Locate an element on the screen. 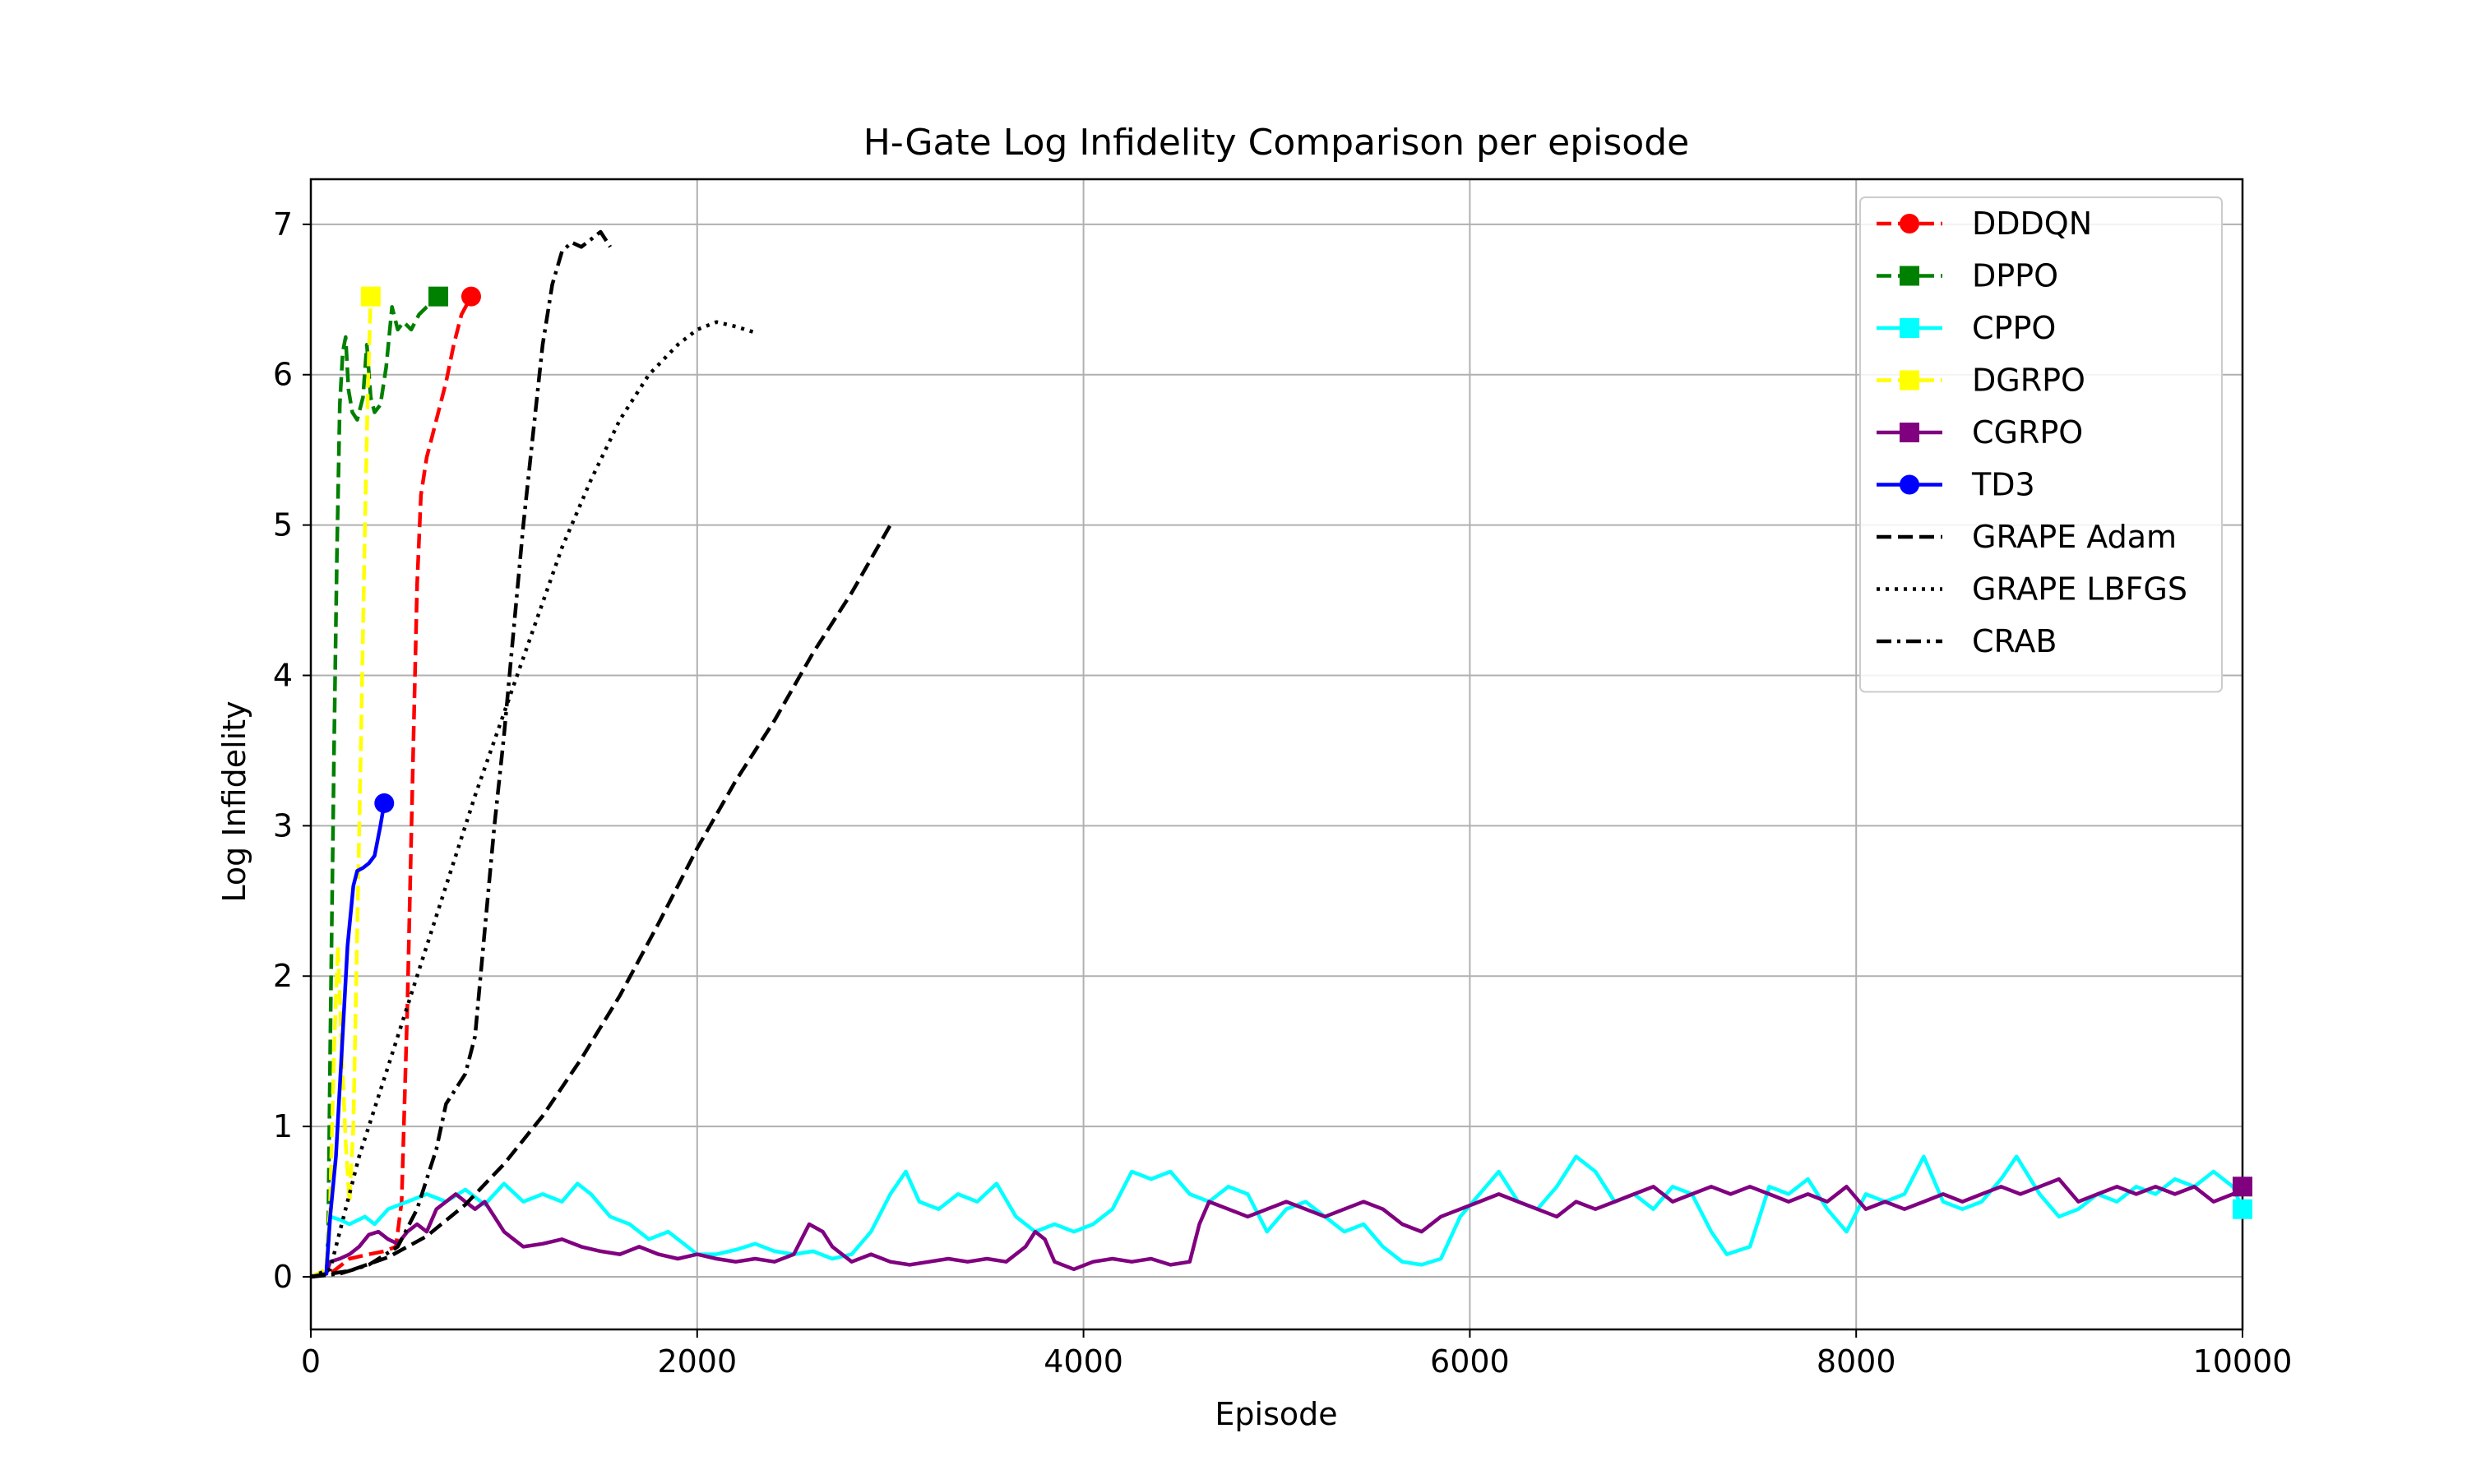 The image size is (2467, 1484). legend-marker-cgrpo is located at coordinates (1909, 433).